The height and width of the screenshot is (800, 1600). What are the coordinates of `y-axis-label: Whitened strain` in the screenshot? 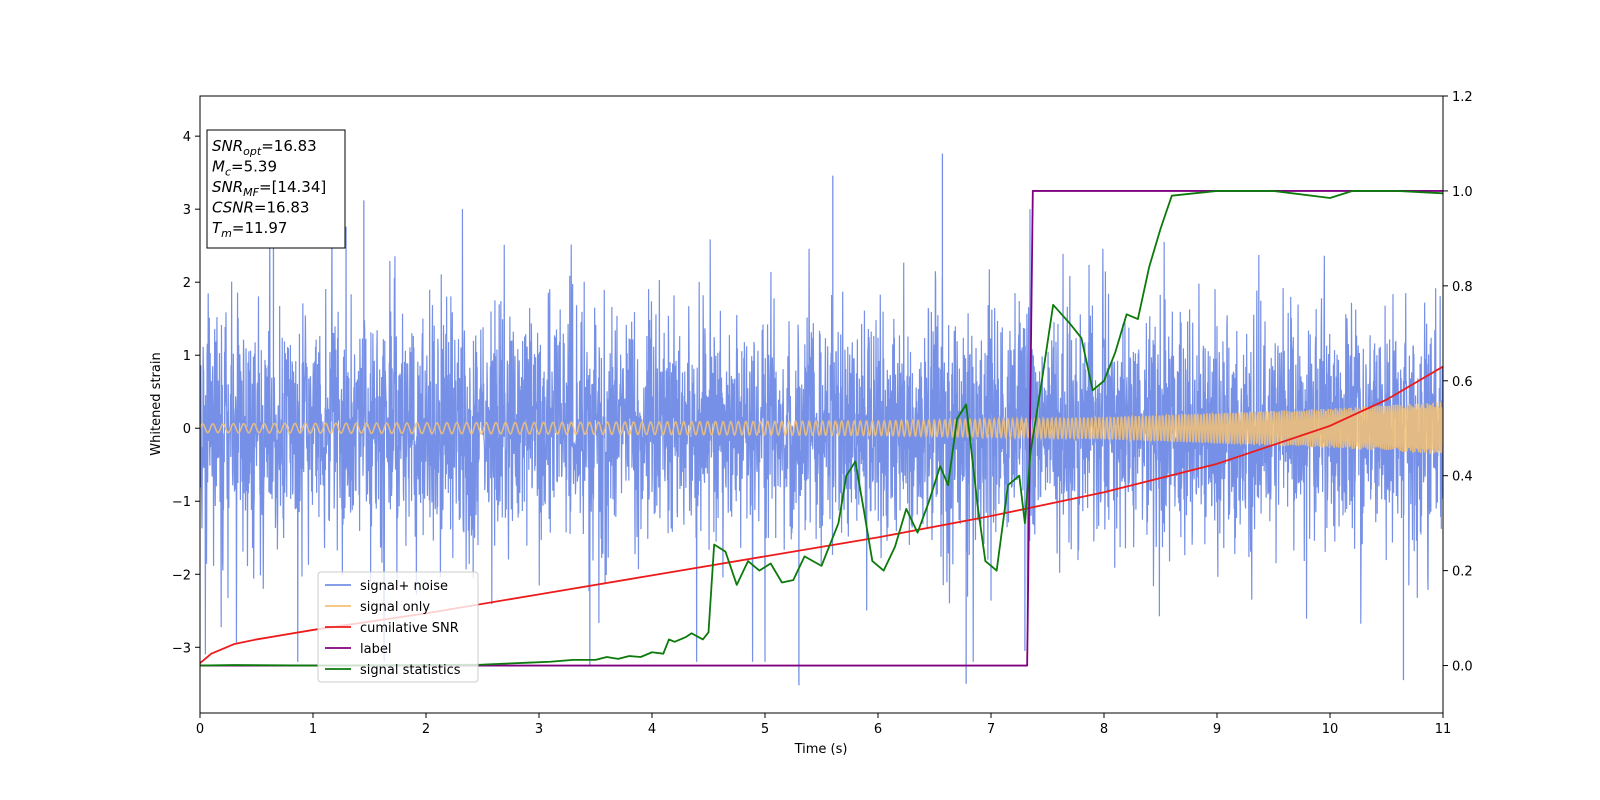 It's located at (156, 403).